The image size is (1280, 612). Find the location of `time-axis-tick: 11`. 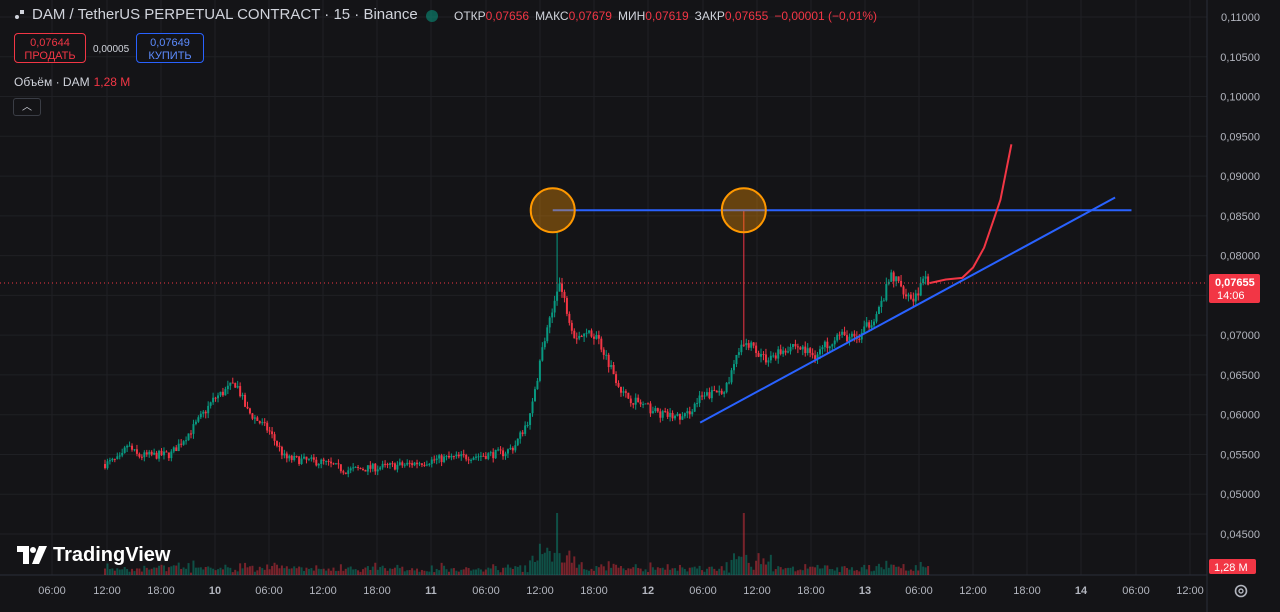

time-axis-tick: 11 is located at coordinates (431, 591).